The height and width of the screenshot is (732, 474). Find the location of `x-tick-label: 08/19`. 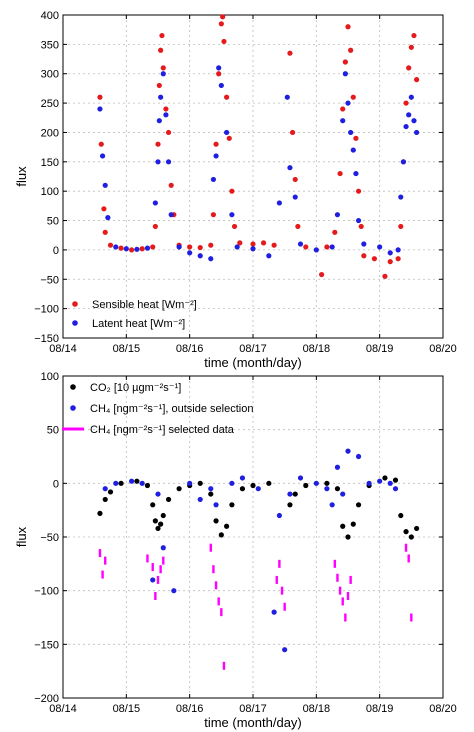

x-tick-label: 08/19 is located at coordinates (380, 709).